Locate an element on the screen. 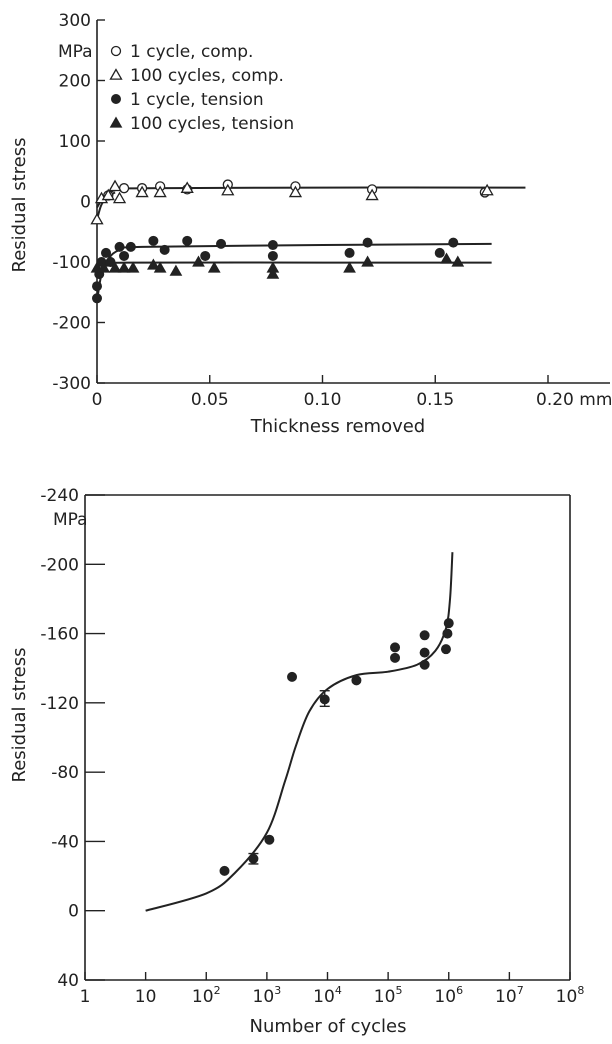 The height and width of the screenshot is (1044, 612). legend-label-4: 100 cycles, tension is located at coordinates (212, 124).